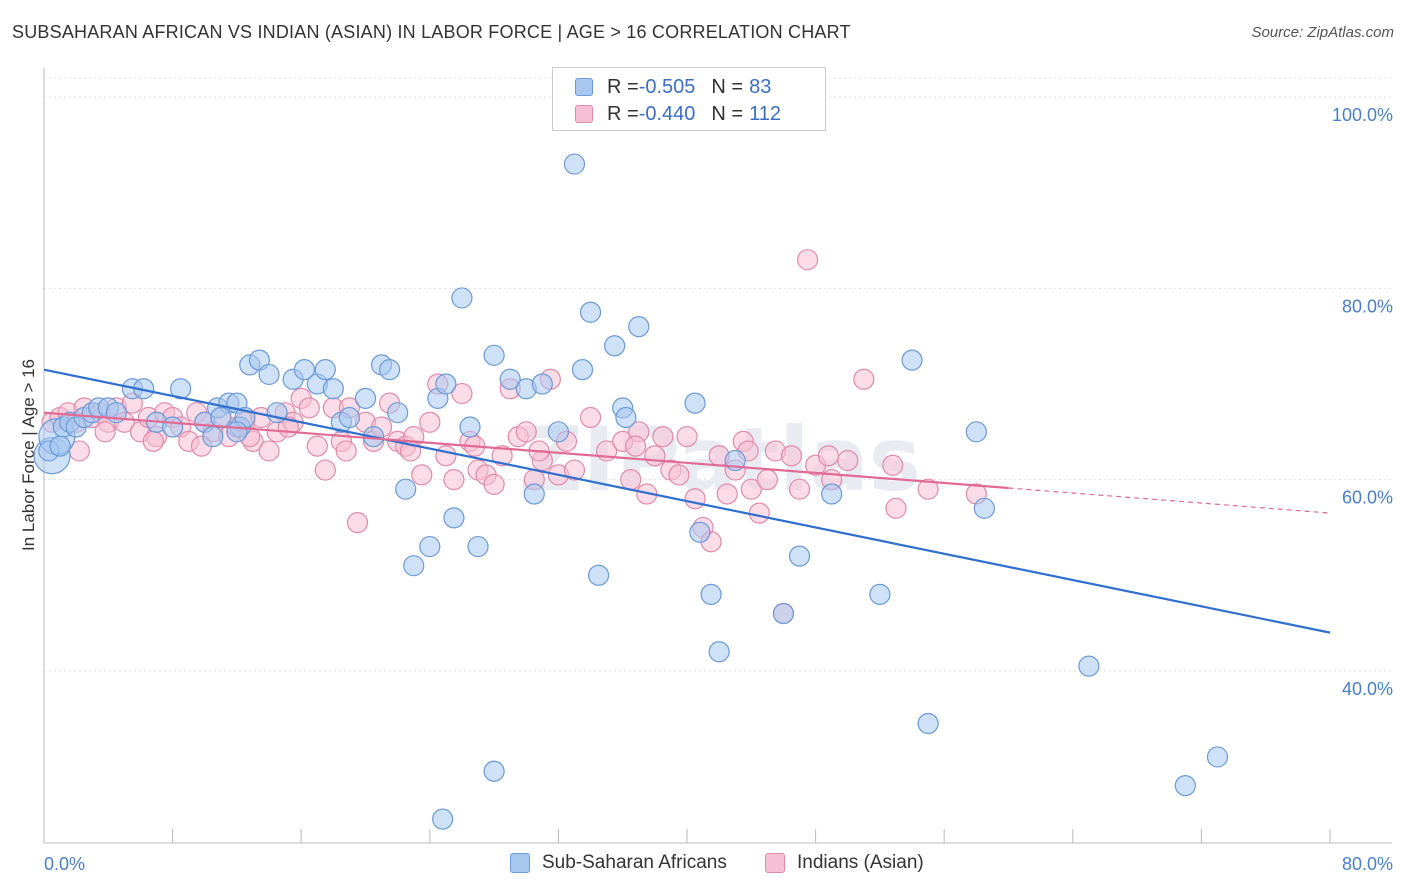 This screenshot has height=892, width=1406. I want to click on correlation-legend: R = -0.505 N = 83 R = -0.440 N = 112, so click(689, 99).